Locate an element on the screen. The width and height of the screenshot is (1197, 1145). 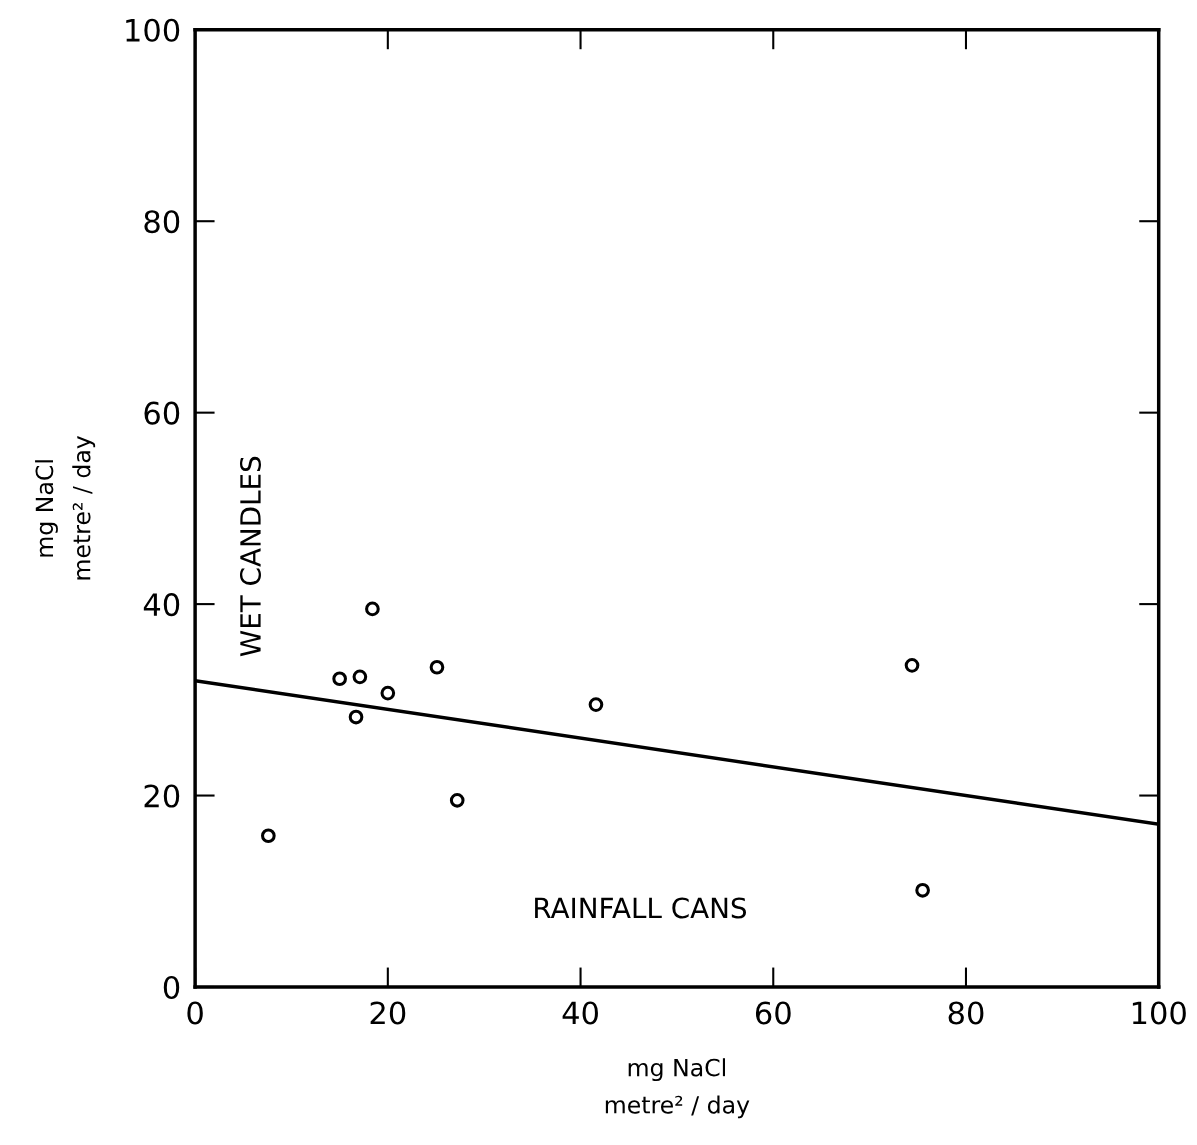
y-tick-label: 60 is located at coordinates (162, 413).